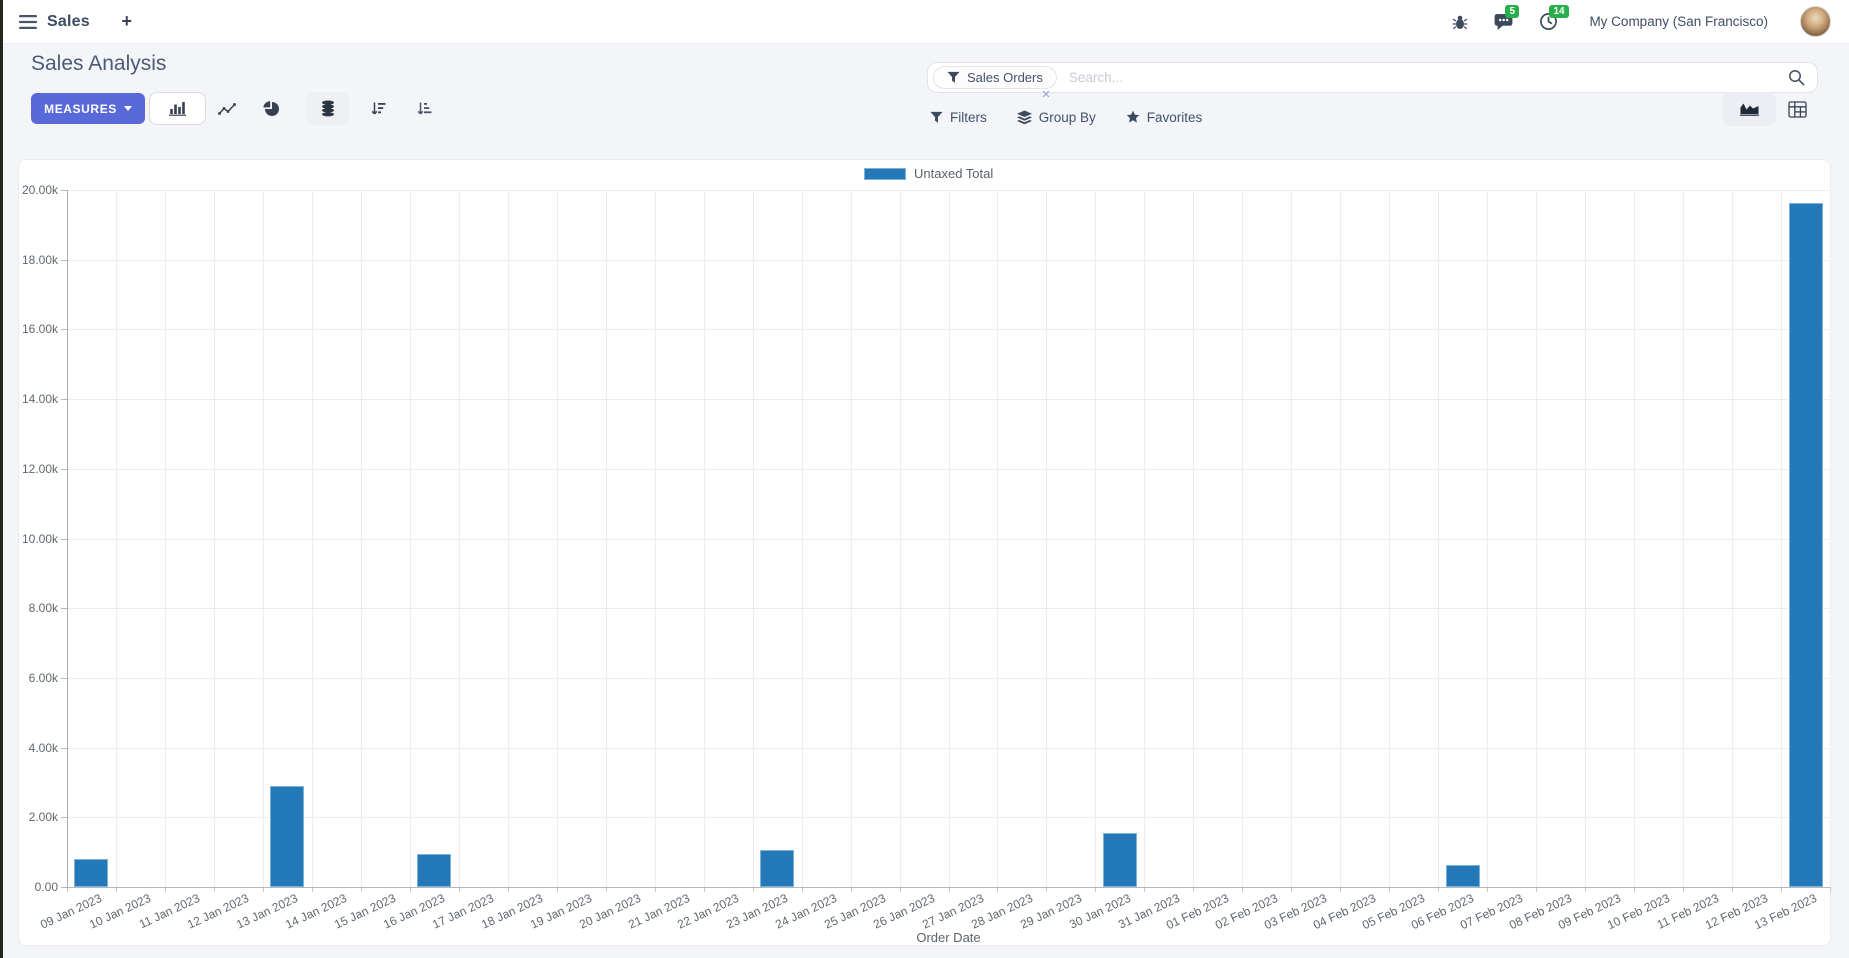  What do you see at coordinates (99, 63) in the screenshot?
I see `page-title: Sales Analysis` at bounding box center [99, 63].